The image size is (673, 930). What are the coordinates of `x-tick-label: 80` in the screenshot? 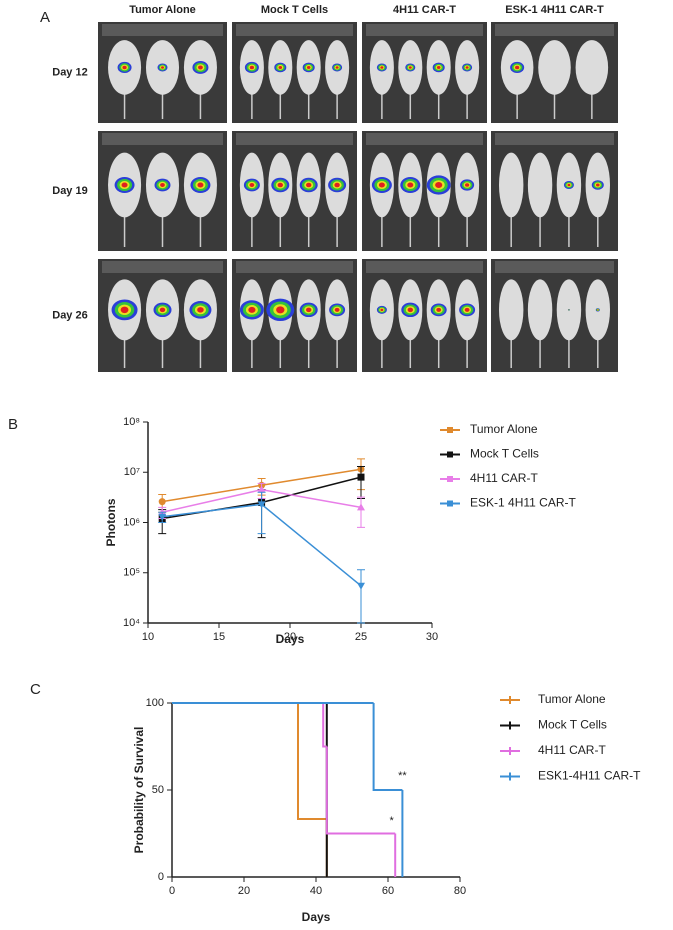 It's located at (460, 891).